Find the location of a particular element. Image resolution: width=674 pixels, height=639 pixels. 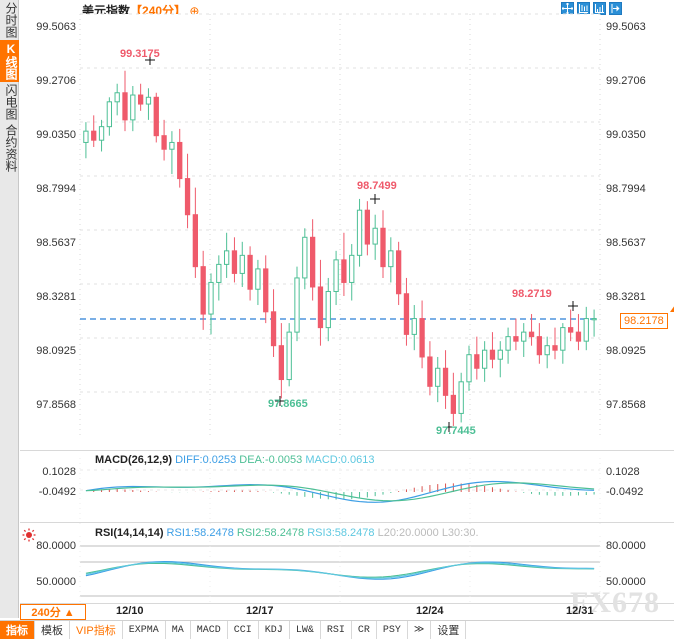

rsi-axis-right-label: 80.0000 is located at coordinates (626, 546).